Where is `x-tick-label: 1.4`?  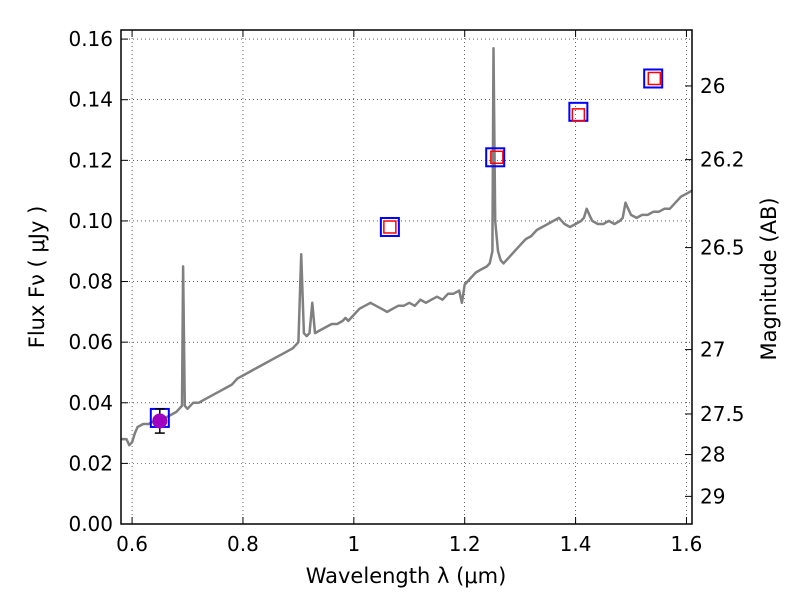
x-tick-label: 1.4 is located at coordinates (576, 544).